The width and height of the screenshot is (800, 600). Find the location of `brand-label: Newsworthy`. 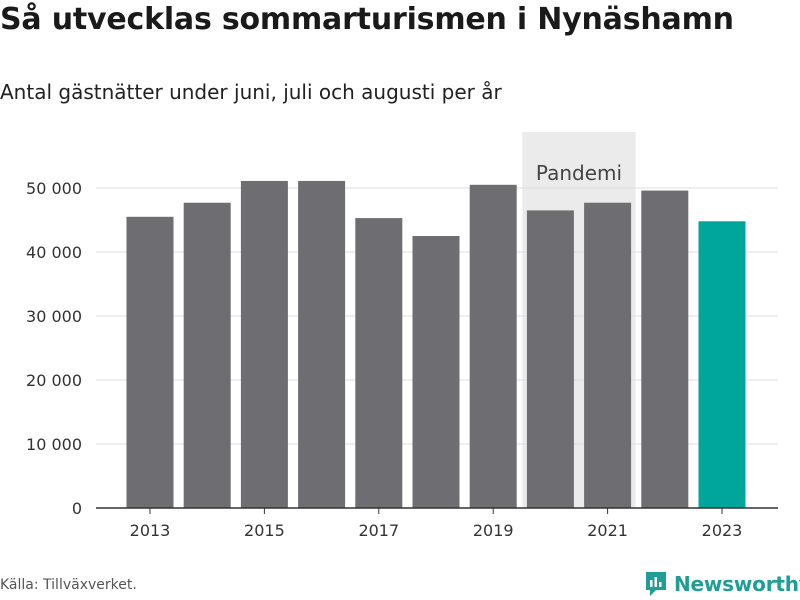

brand-label: Newsworthy is located at coordinates (737, 584).